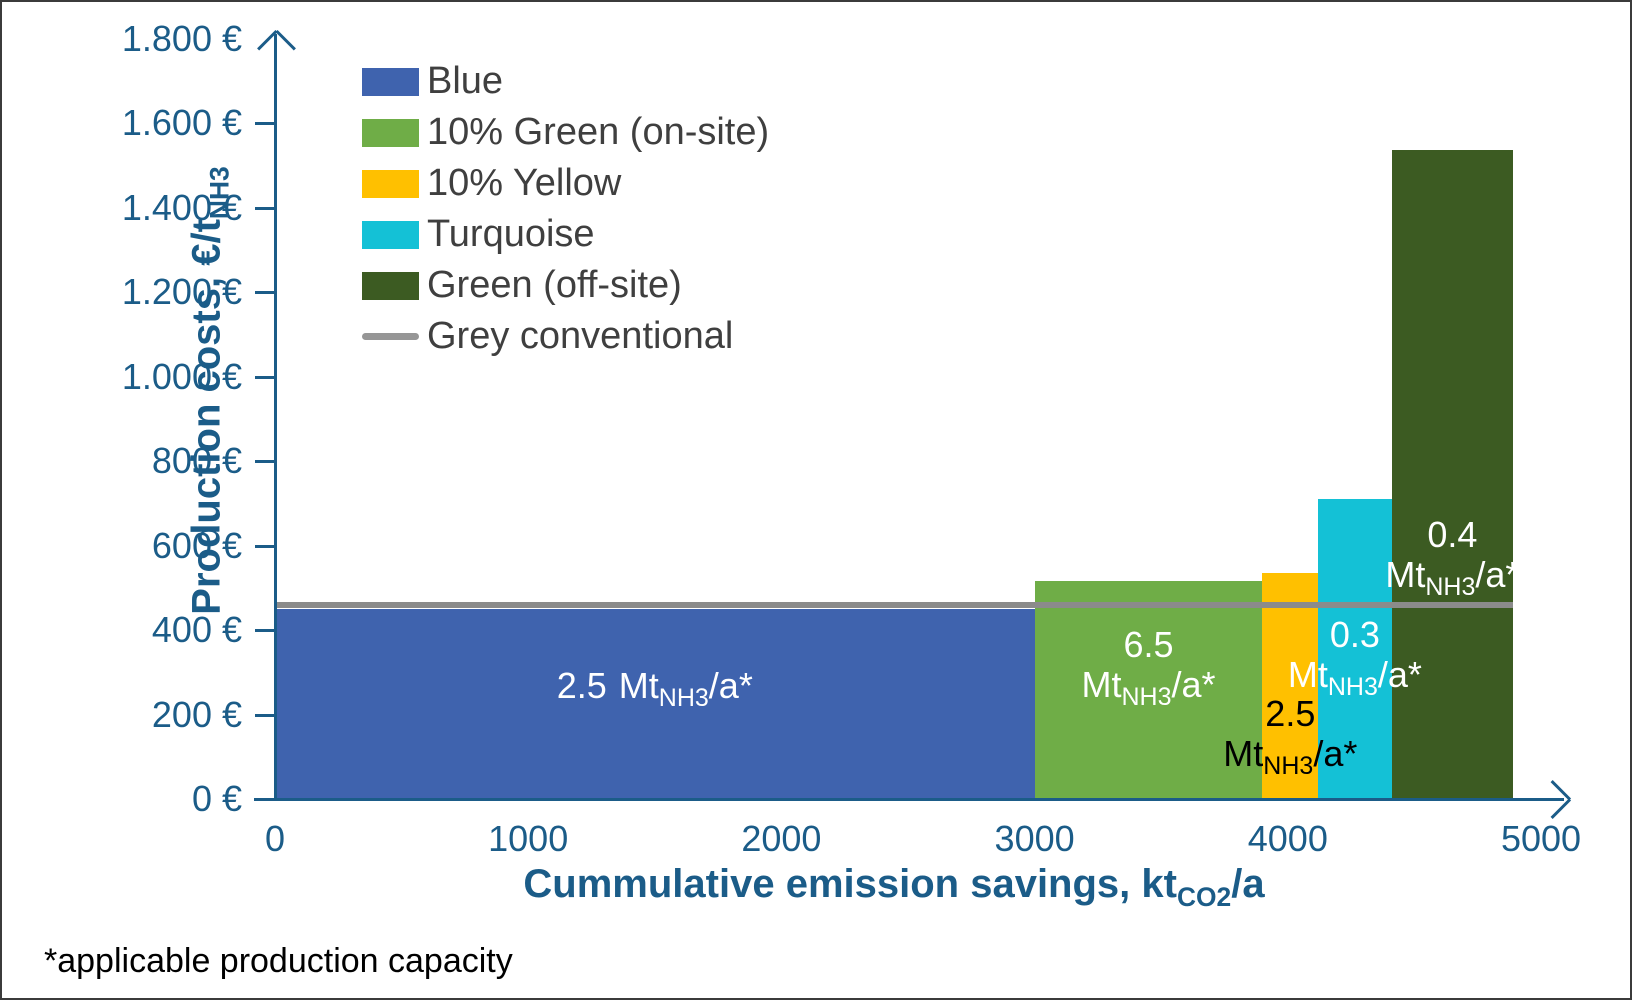 This screenshot has width=1632, height=1000. I want to click on x-tick-label: 2000, so click(781, 838).